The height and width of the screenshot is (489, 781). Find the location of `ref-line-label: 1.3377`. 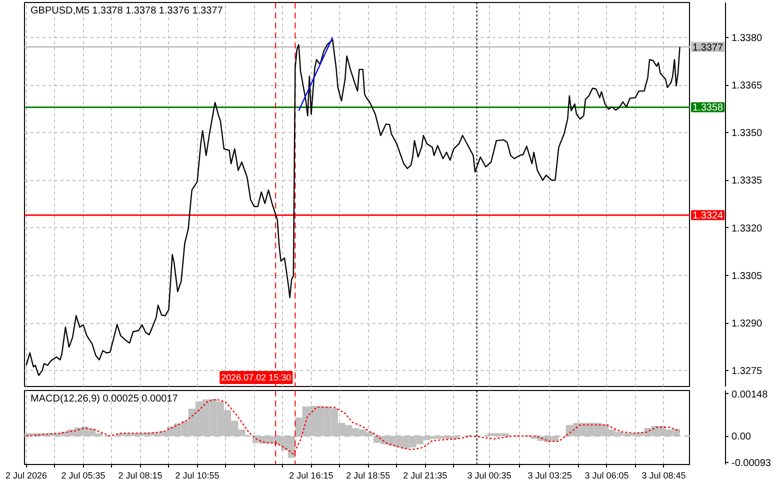

ref-line-label: 1.3377 is located at coordinates (708, 48).